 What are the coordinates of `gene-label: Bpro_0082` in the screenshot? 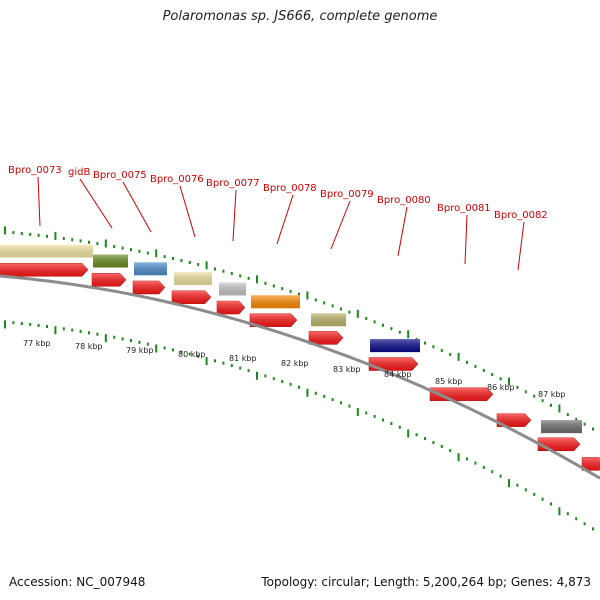 It's located at (521, 215).